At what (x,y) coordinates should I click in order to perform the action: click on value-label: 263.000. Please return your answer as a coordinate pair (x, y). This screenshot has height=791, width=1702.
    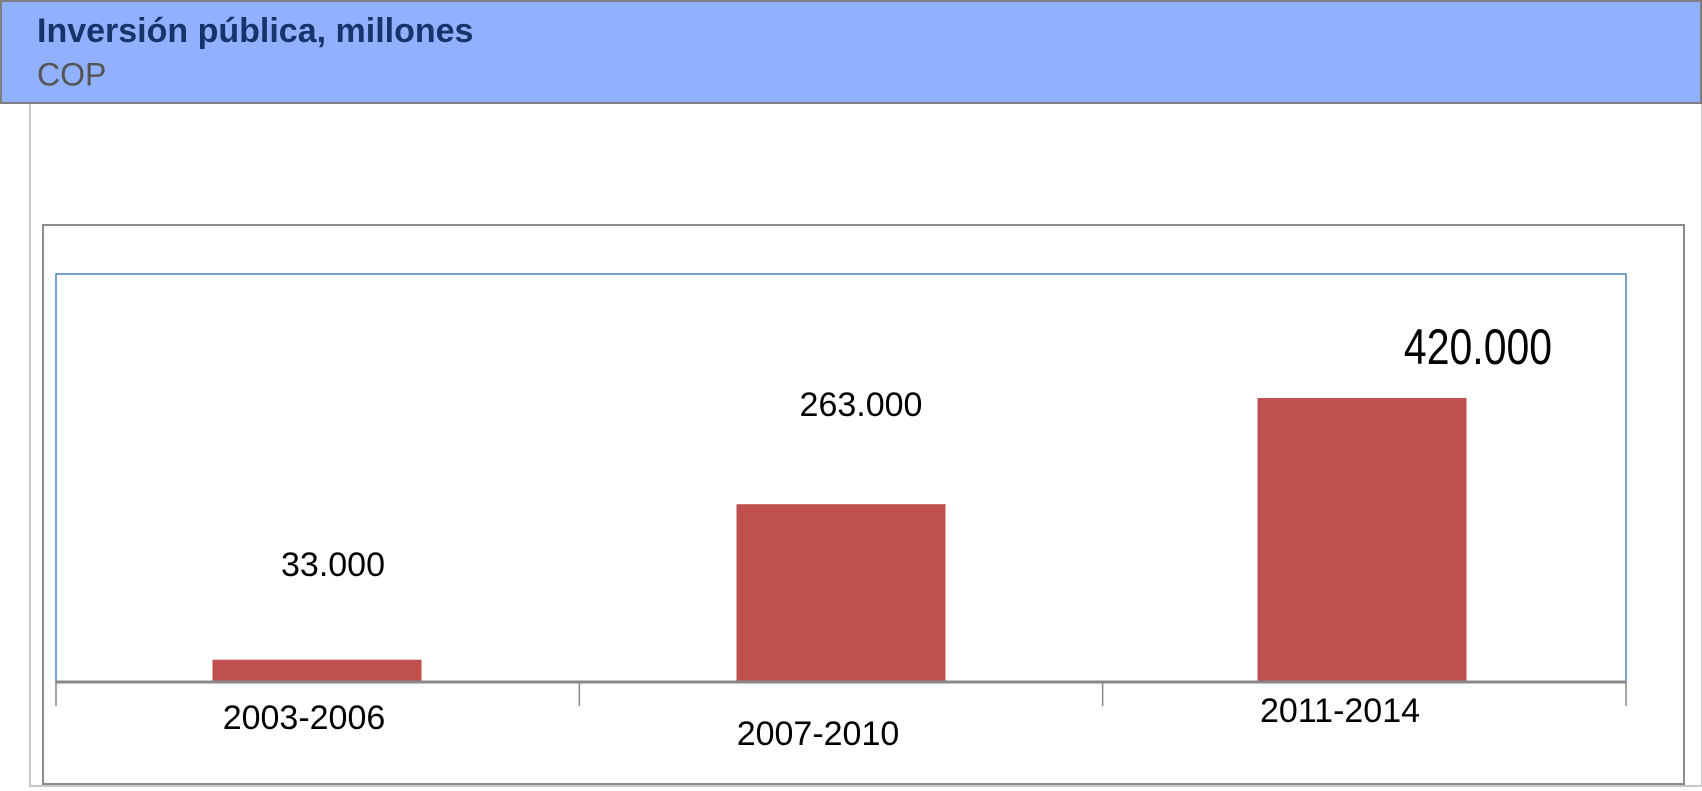
    Looking at the image, I should click on (861, 405).